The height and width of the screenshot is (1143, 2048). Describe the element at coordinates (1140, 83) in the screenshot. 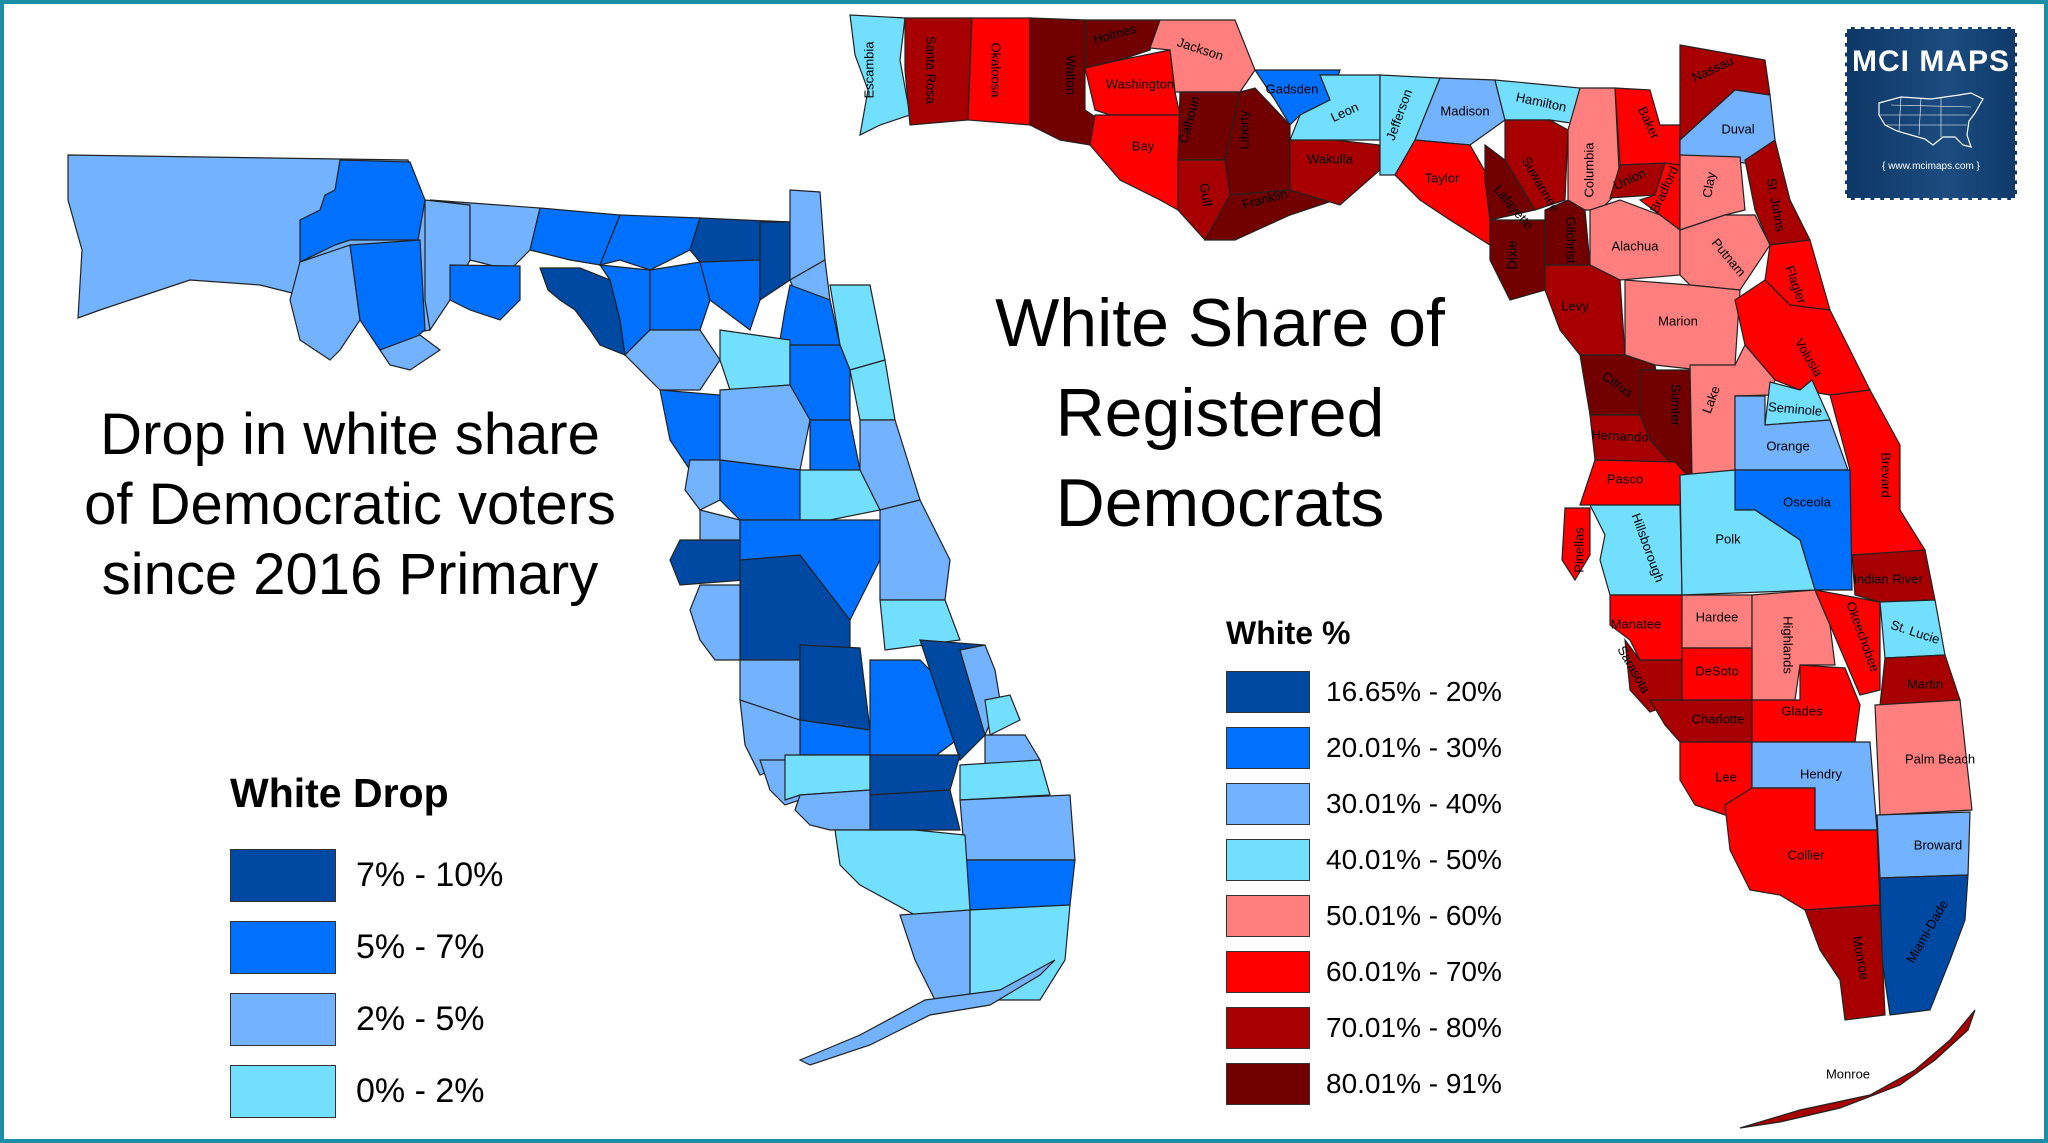

I see `county-label: Washington` at that location.